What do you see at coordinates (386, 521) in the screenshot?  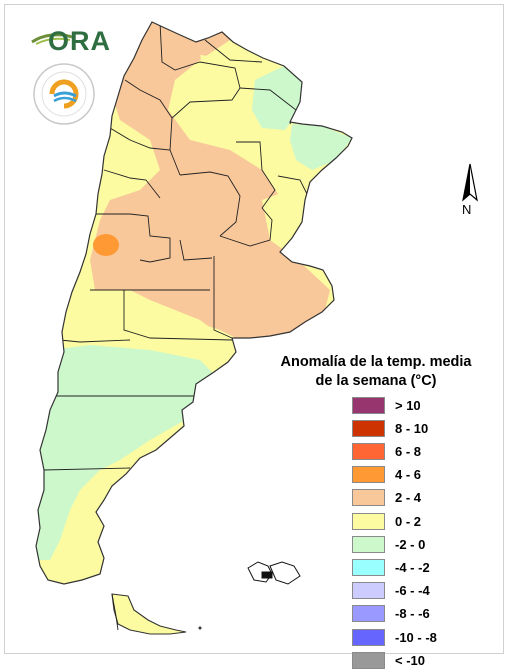 I see `legend-item: 0 - 2` at bounding box center [386, 521].